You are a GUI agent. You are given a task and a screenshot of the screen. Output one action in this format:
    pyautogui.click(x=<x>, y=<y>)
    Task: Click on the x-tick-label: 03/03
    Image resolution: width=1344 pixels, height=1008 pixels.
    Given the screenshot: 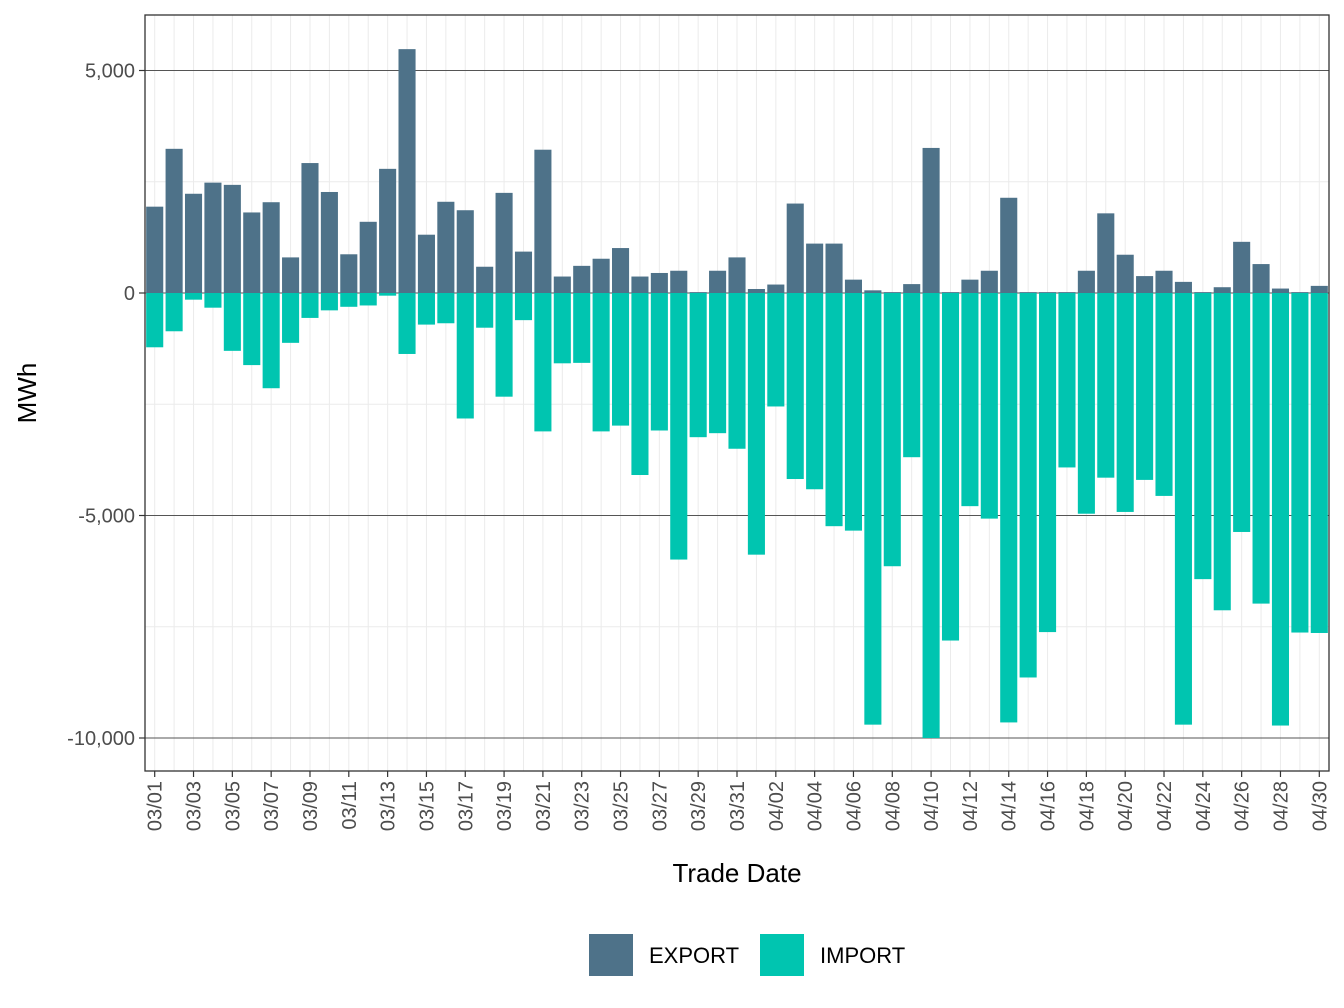 What is the action you would take?
    pyautogui.click(x=195, y=806)
    